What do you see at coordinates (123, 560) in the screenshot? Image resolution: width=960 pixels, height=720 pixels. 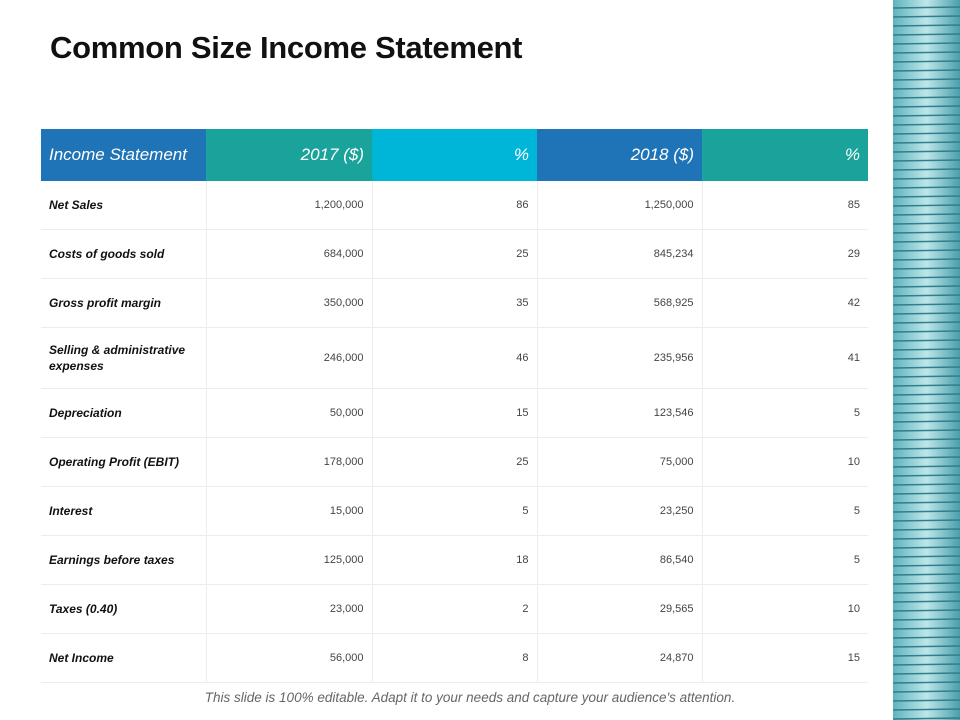 I see `row-label: Earnings before taxes` at bounding box center [123, 560].